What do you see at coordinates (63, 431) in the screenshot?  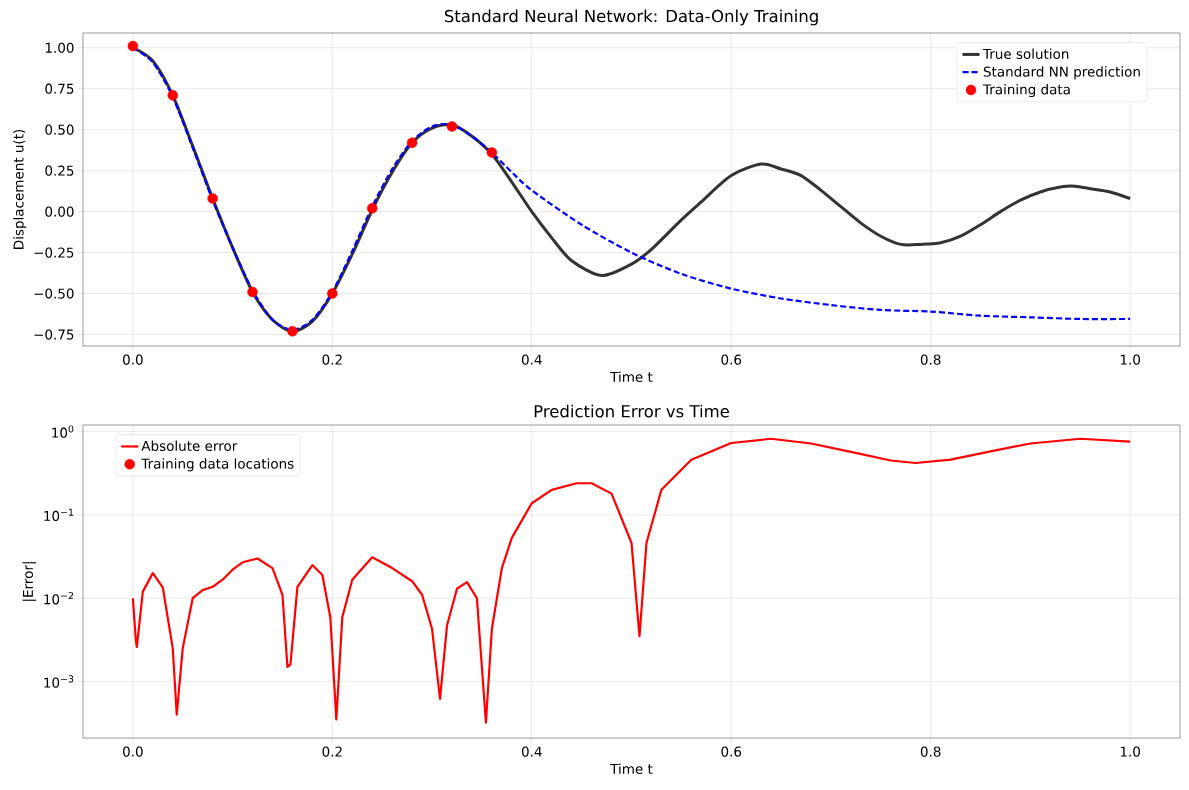 I see `y-tick-label: 10$^{0}$` at bounding box center [63, 431].